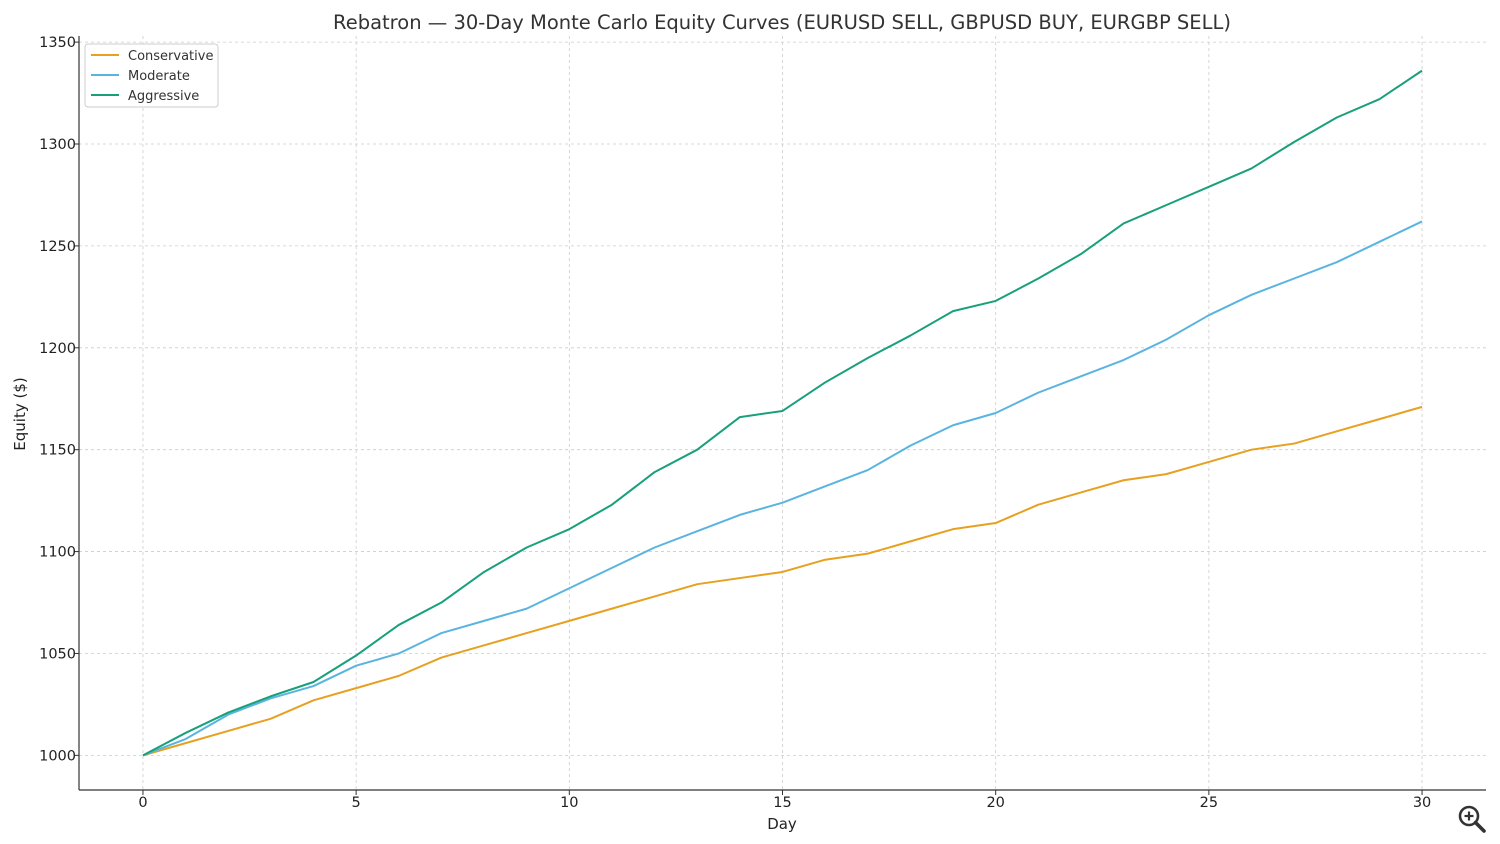  I want to click on x-tick-label: 10, so click(569, 803).